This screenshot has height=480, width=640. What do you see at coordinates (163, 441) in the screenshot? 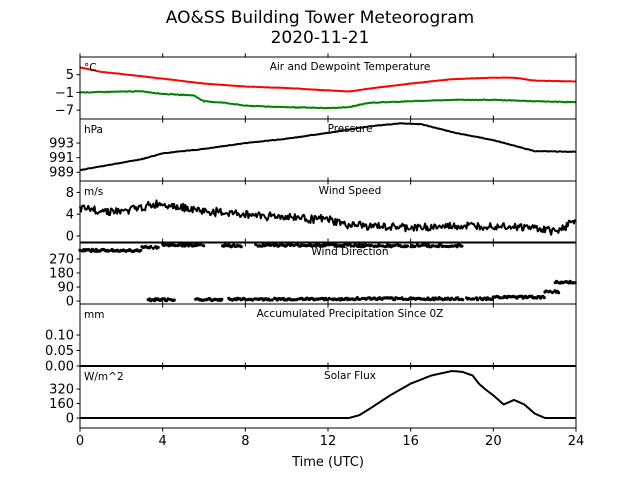
I see `x-tick-label: 4` at bounding box center [163, 441].